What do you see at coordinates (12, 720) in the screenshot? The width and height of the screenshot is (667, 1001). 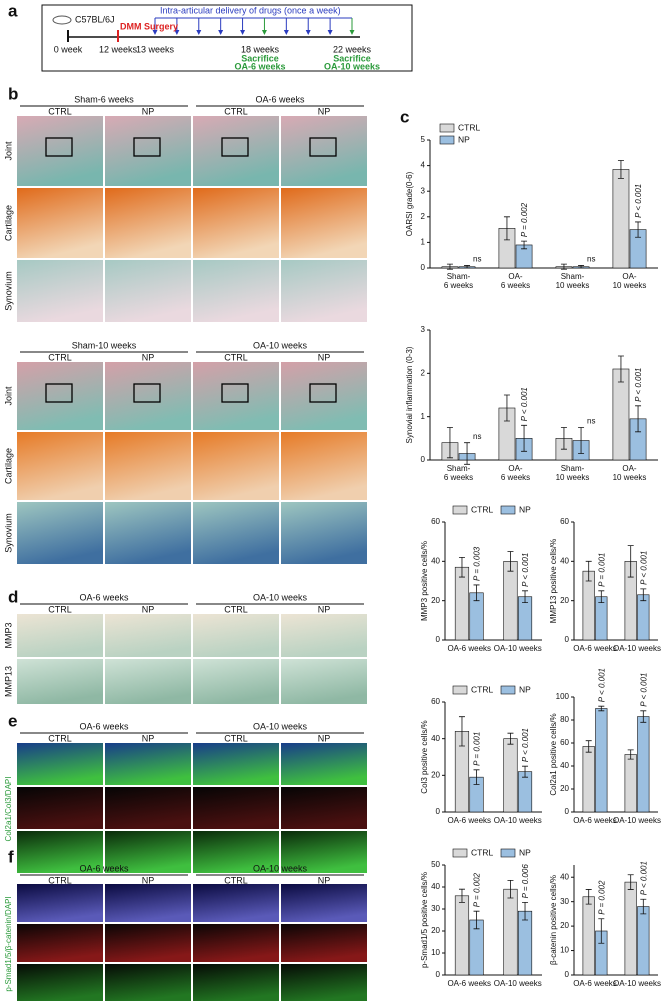 I see `panel-letter: e` at bounding box center [12, 720].